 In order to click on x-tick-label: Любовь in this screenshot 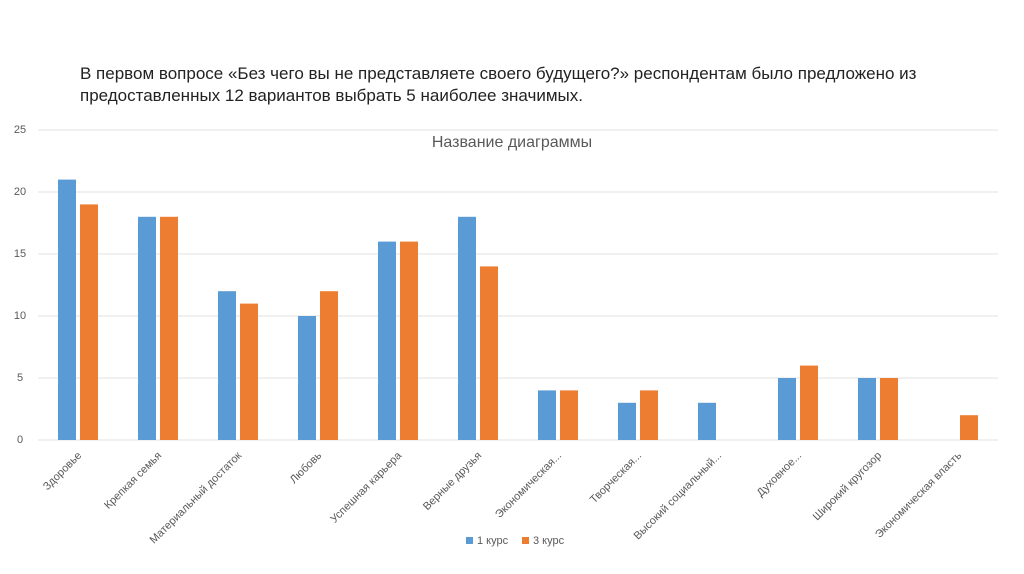, I will do `click(306, 468)`.